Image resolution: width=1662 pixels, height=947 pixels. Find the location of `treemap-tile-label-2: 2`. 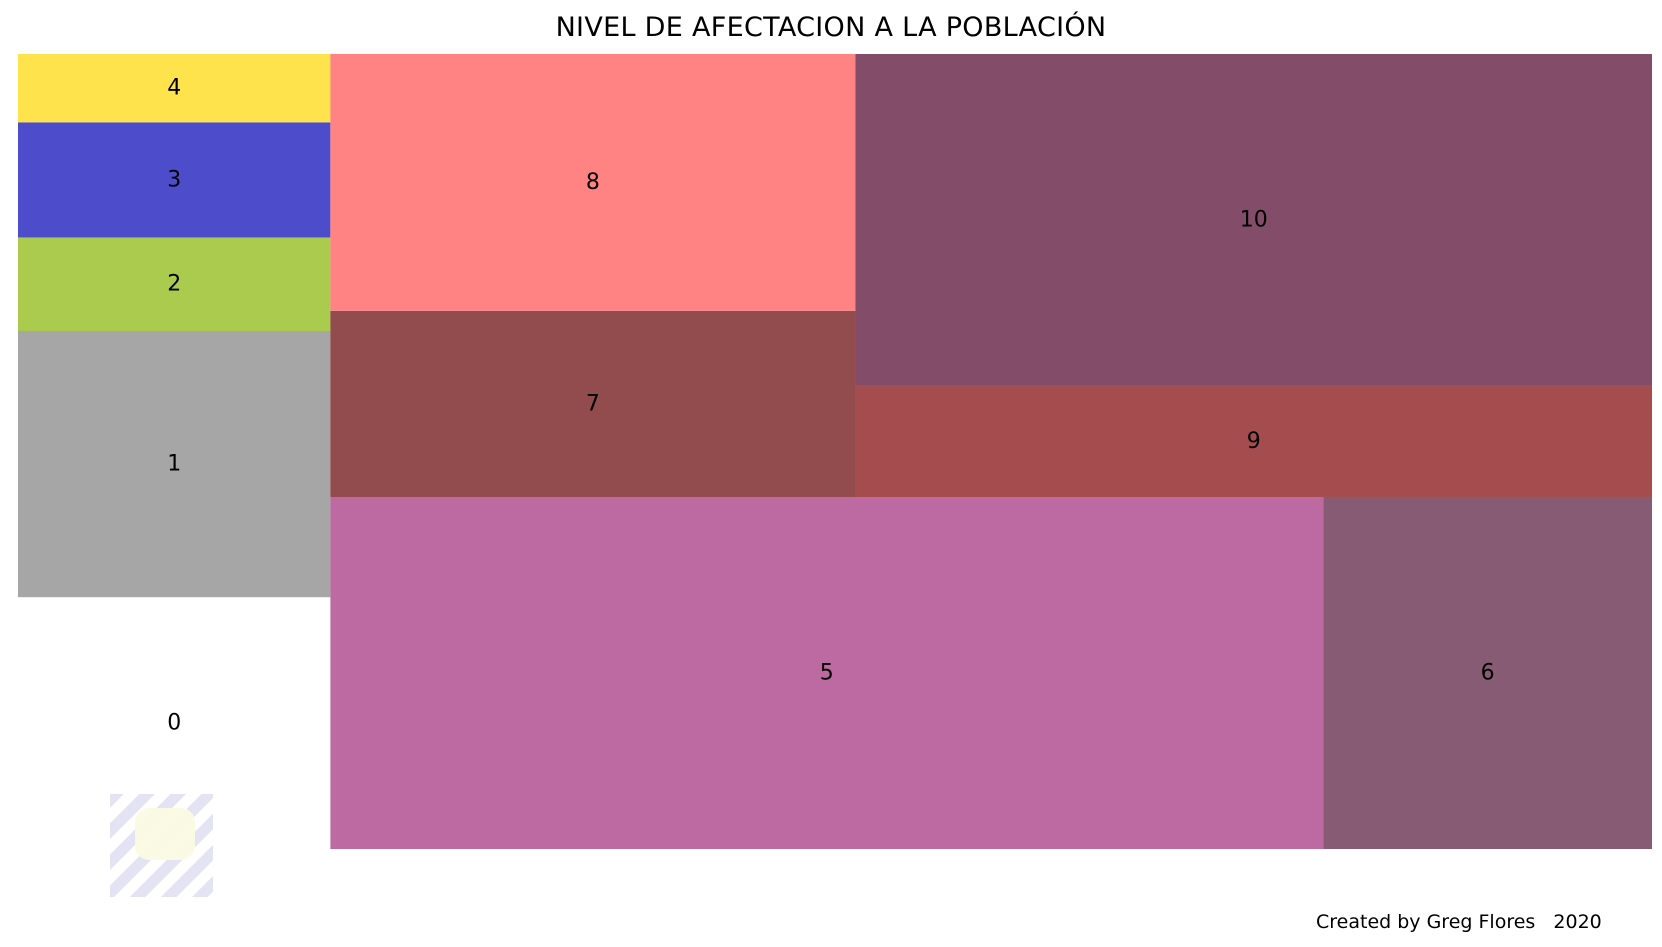

treemap-tile-label-2: 2 is located at coordinates (174, 284).